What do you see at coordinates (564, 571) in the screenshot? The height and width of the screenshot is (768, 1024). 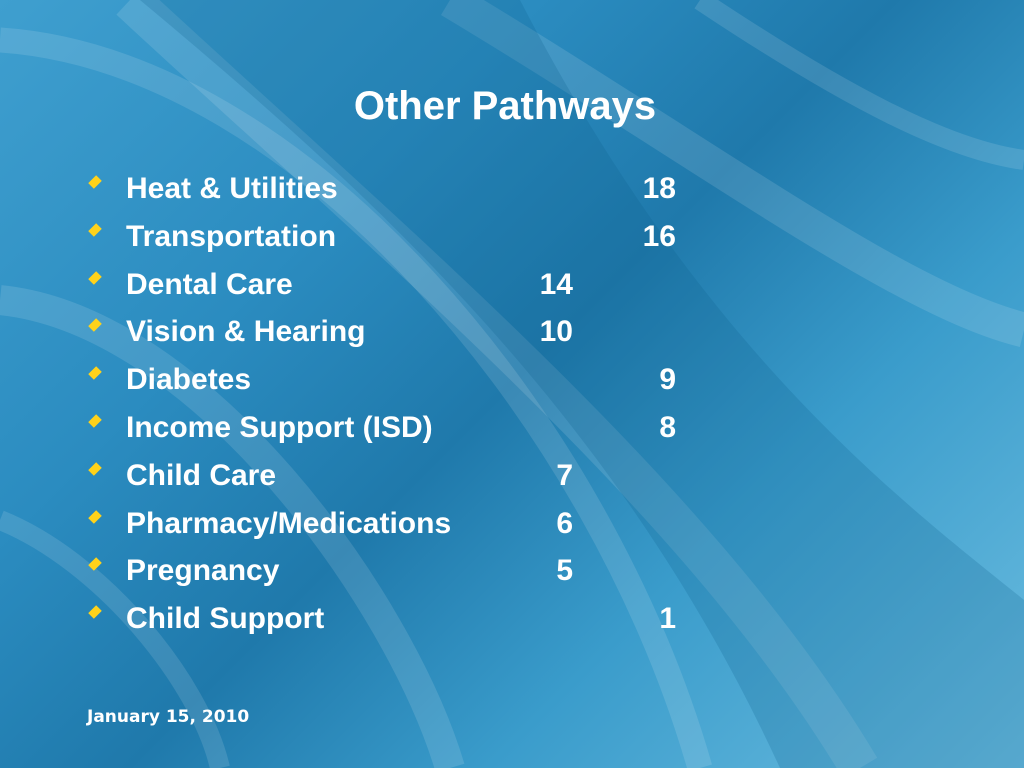 I see `item-count: 5` at bounding box center [564, 571].